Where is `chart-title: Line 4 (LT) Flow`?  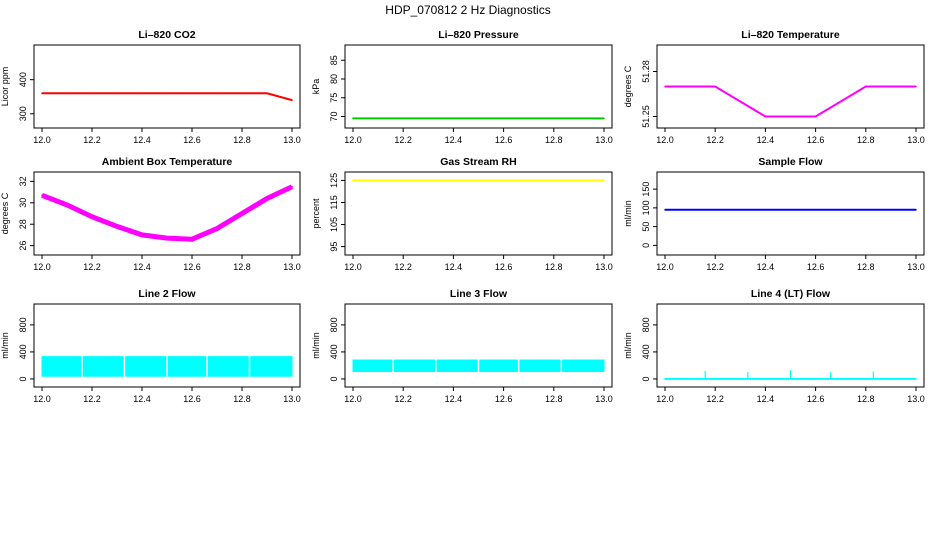 chart-title: Line 4 (LT) Flow is located at coordinates (791, 294).